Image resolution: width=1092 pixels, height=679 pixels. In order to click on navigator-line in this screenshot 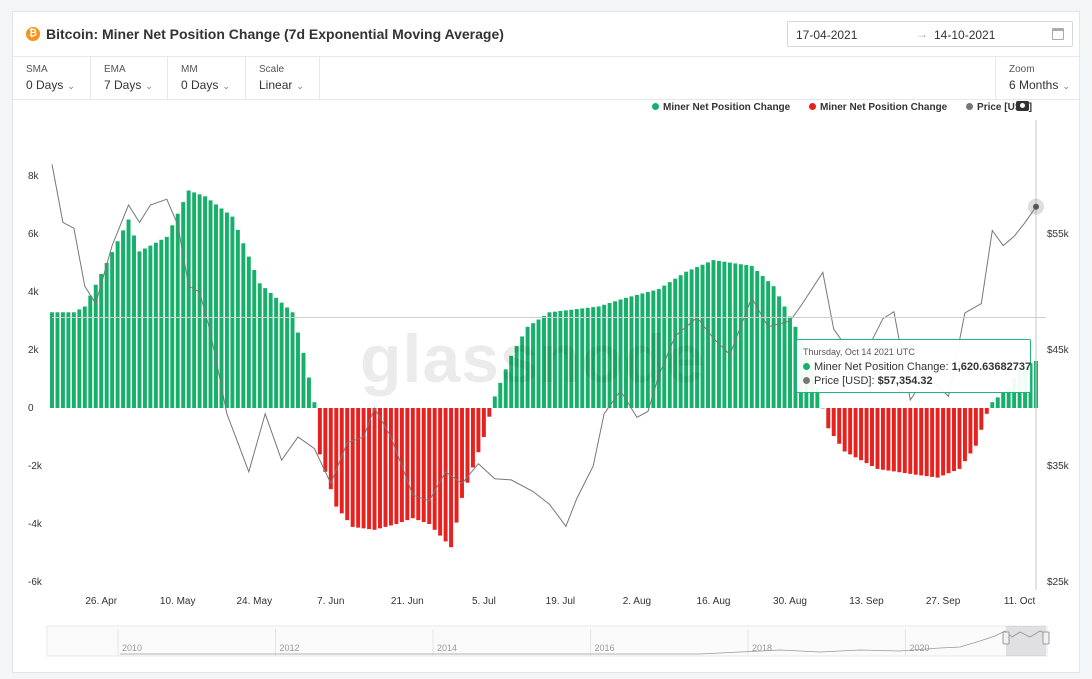, I will do `click(583, 642)`.